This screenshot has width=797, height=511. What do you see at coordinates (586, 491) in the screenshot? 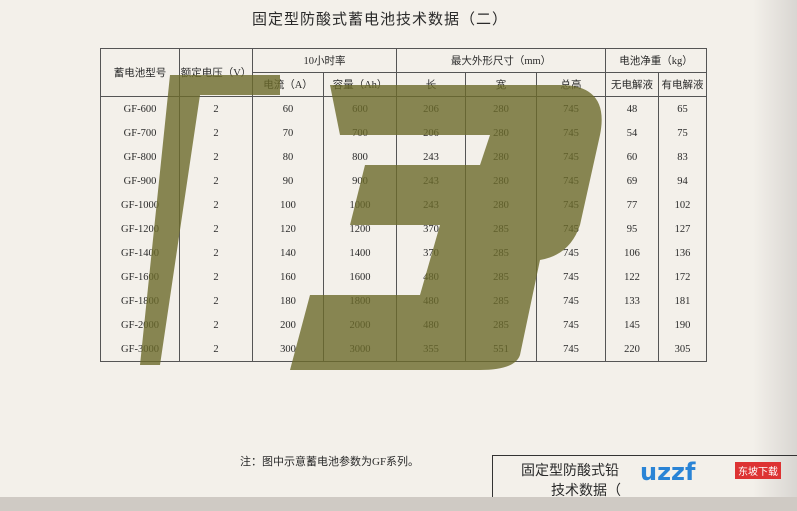
I see `title-block-line: 技术数据（` at bounding box center [586, 491].